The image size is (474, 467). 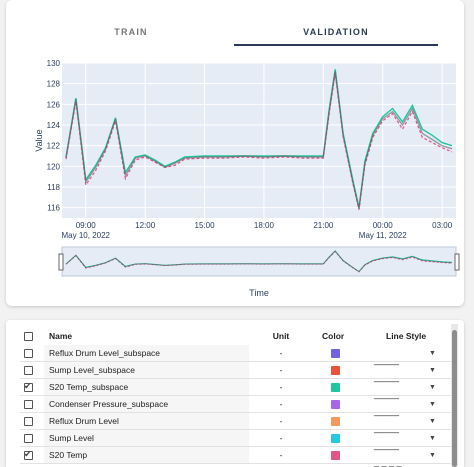 I want to click on table-row: ✔ S20 Temp_subspace - _____ ▼, so click(x=229, y=389).